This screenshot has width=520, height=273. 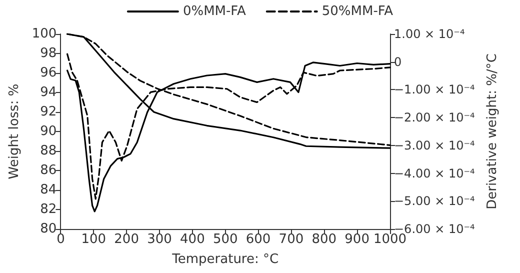 I want to click on x-tick-label: 400, so click(x=192, y=239).